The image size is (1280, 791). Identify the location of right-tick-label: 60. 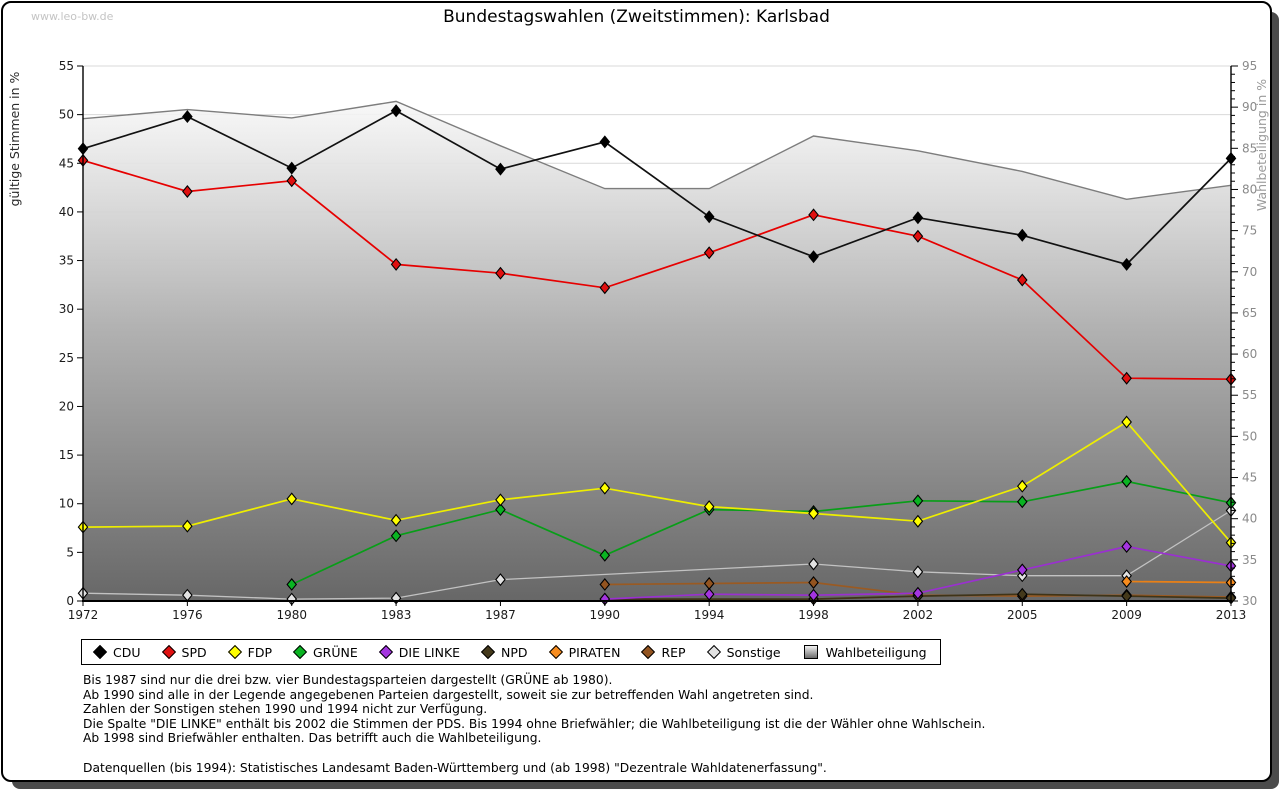
(1249, 354).